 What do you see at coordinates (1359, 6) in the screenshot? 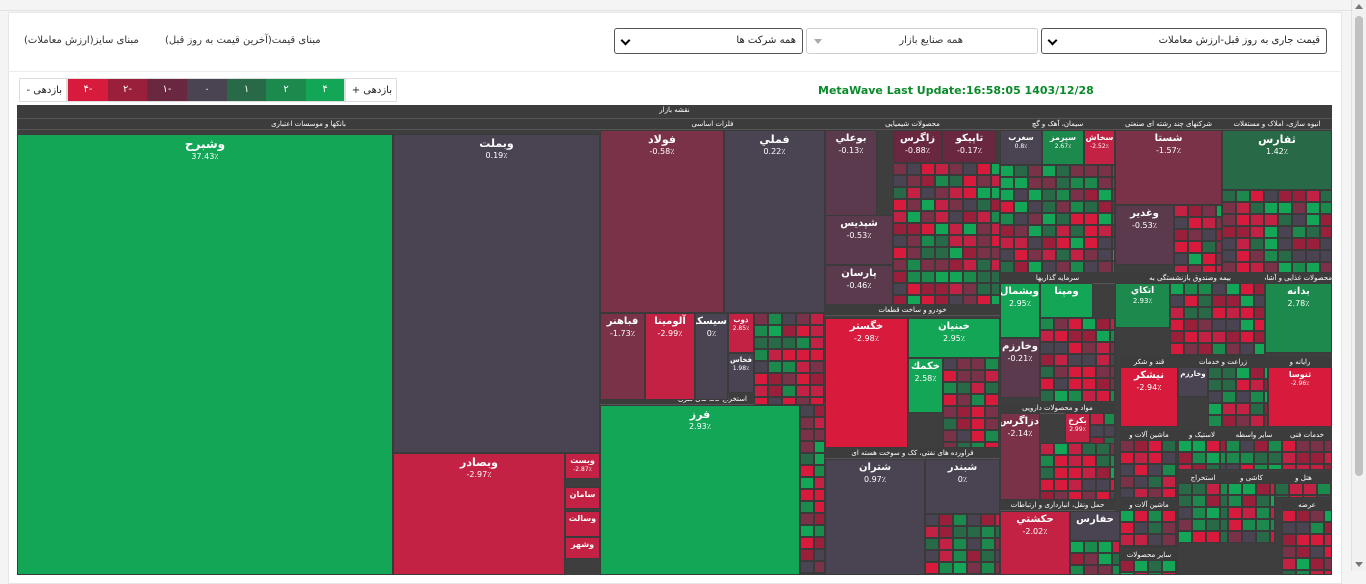
I see `scroll-up-icon` at bounding box center [1359, 6].